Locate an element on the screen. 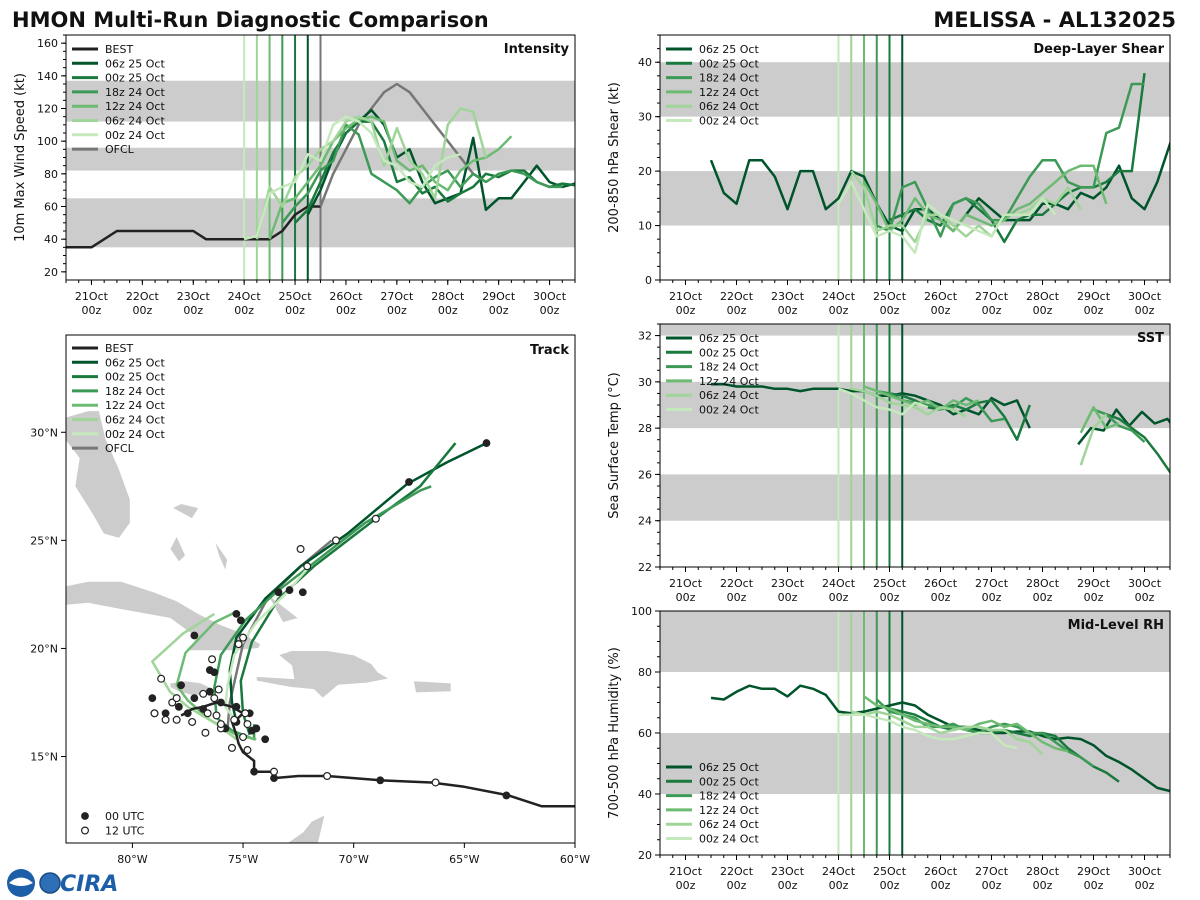 The width and height of the screenshot is (1200, 900). intensity-ytick-label: 160 is located at coordinates (47, 43).